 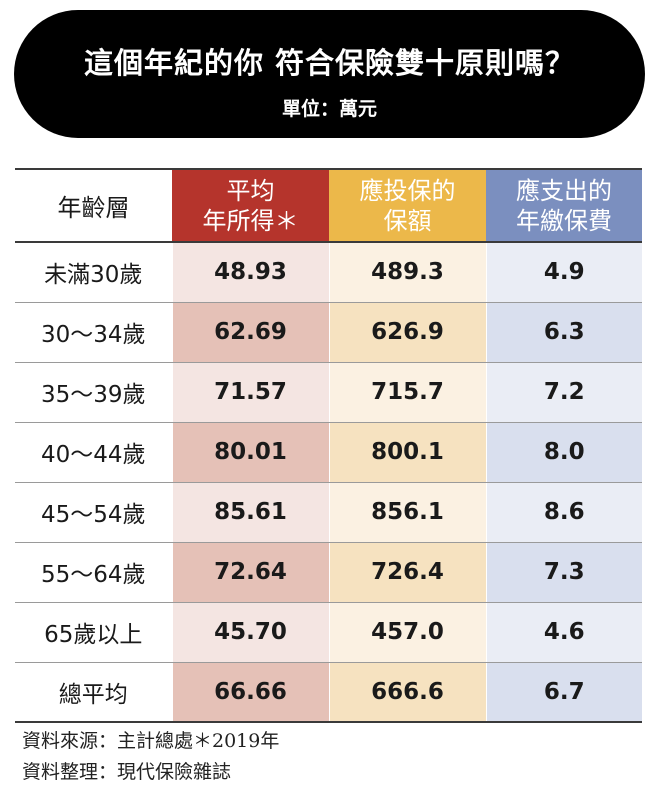 I want to click on table-row: 30～34歲 62.69 626.9 6.3, so click(x=328, y=332).